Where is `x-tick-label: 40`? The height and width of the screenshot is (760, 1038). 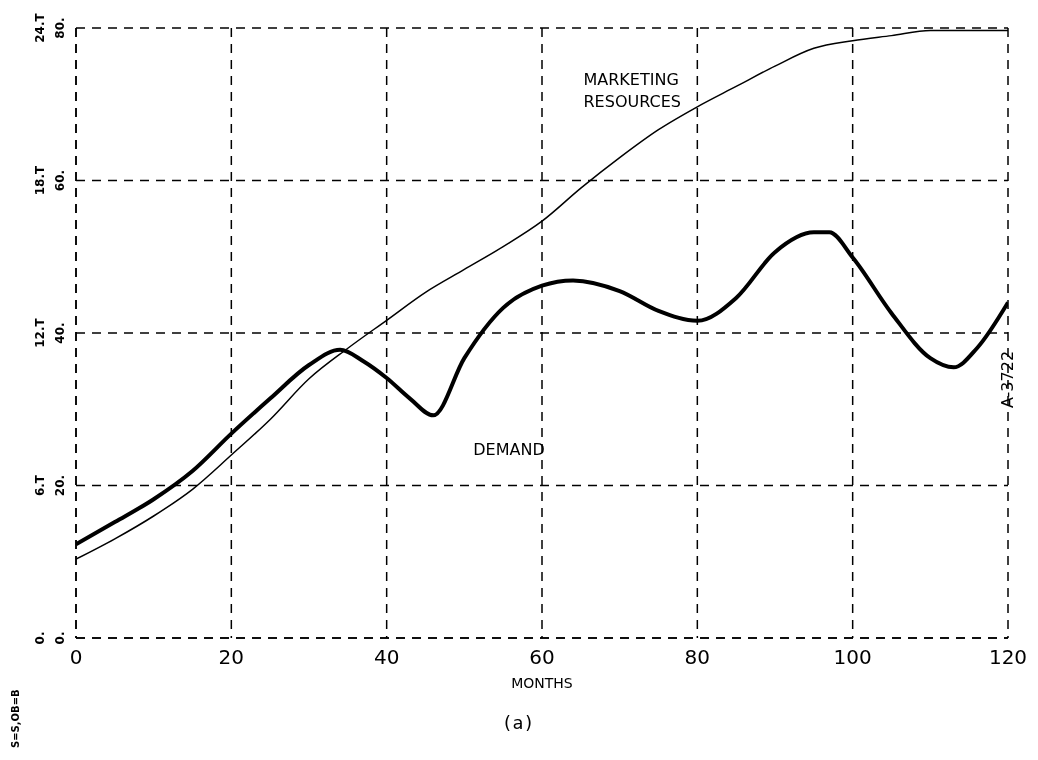
x-tick-label: 40 is located at coordinates (386, 657).